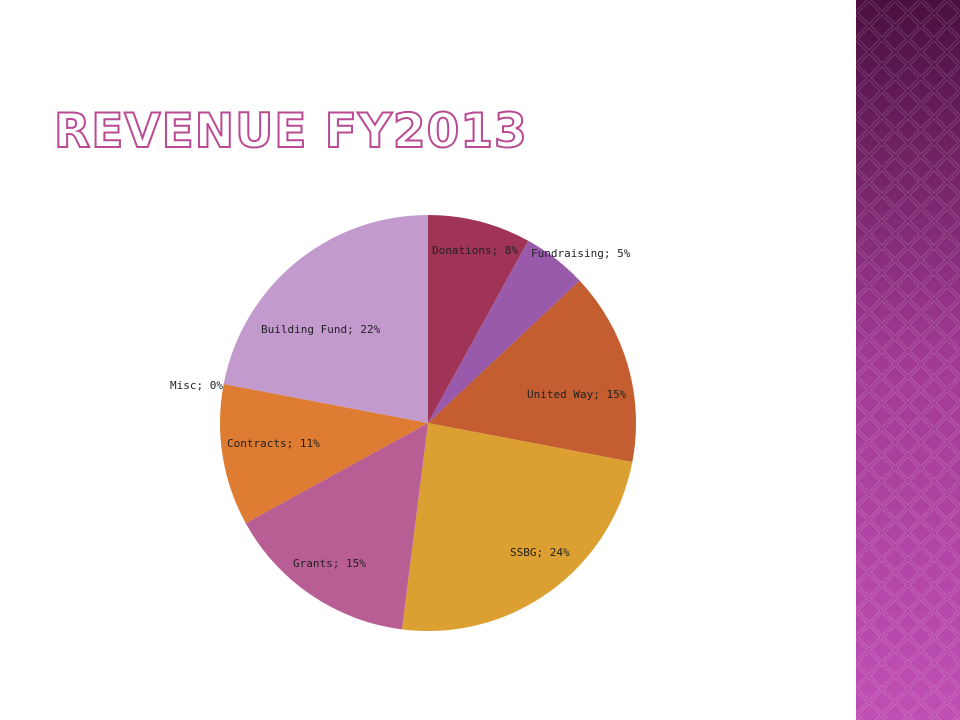 This screenshot has height=720, width=960. I want to click on decorative-side-band, so click(908, 360).